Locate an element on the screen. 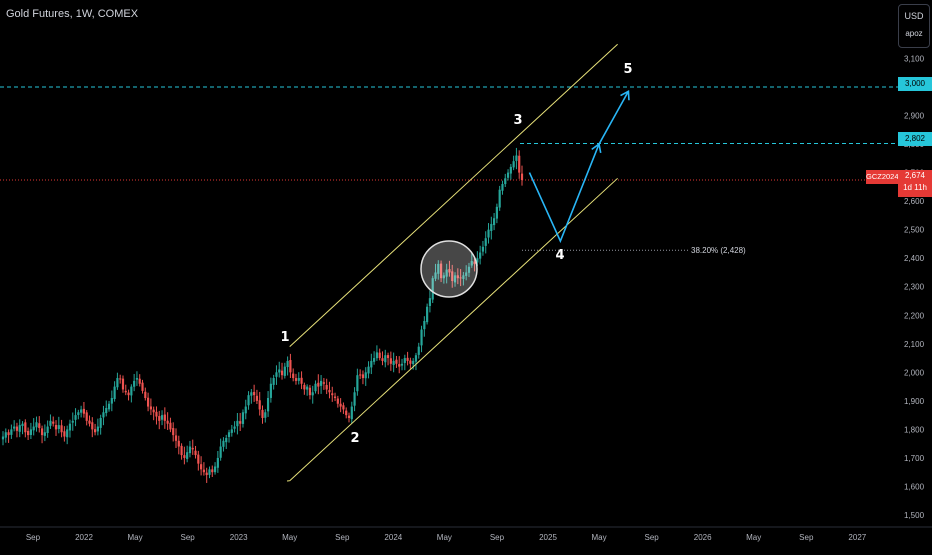 This screenshot has width=932, height=555. x-tick-label: 2023 is located at coordinates (239, 537).